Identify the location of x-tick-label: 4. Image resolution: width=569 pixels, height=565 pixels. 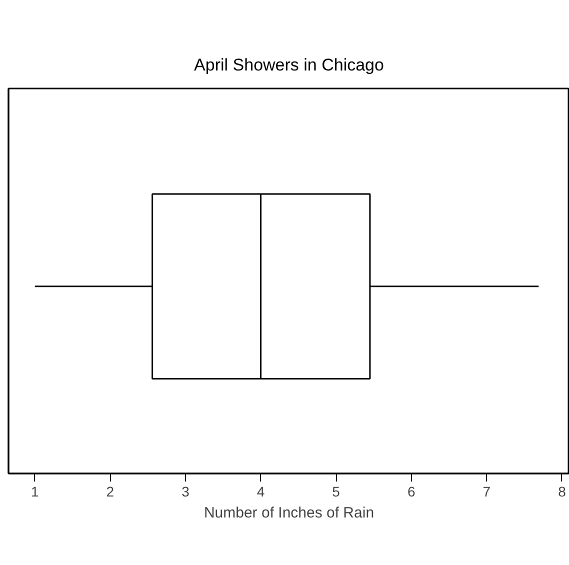
(260, 492).